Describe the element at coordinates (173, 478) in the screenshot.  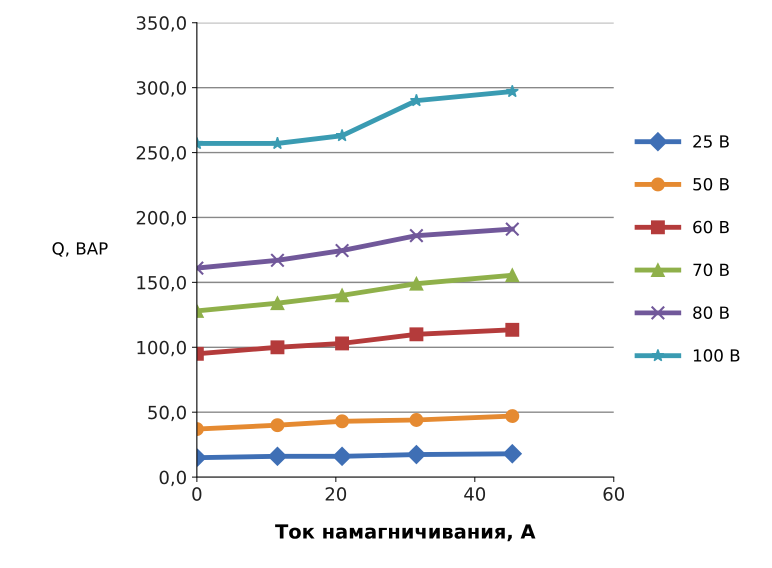
I see `y-tick-label: 0,0` at that location.